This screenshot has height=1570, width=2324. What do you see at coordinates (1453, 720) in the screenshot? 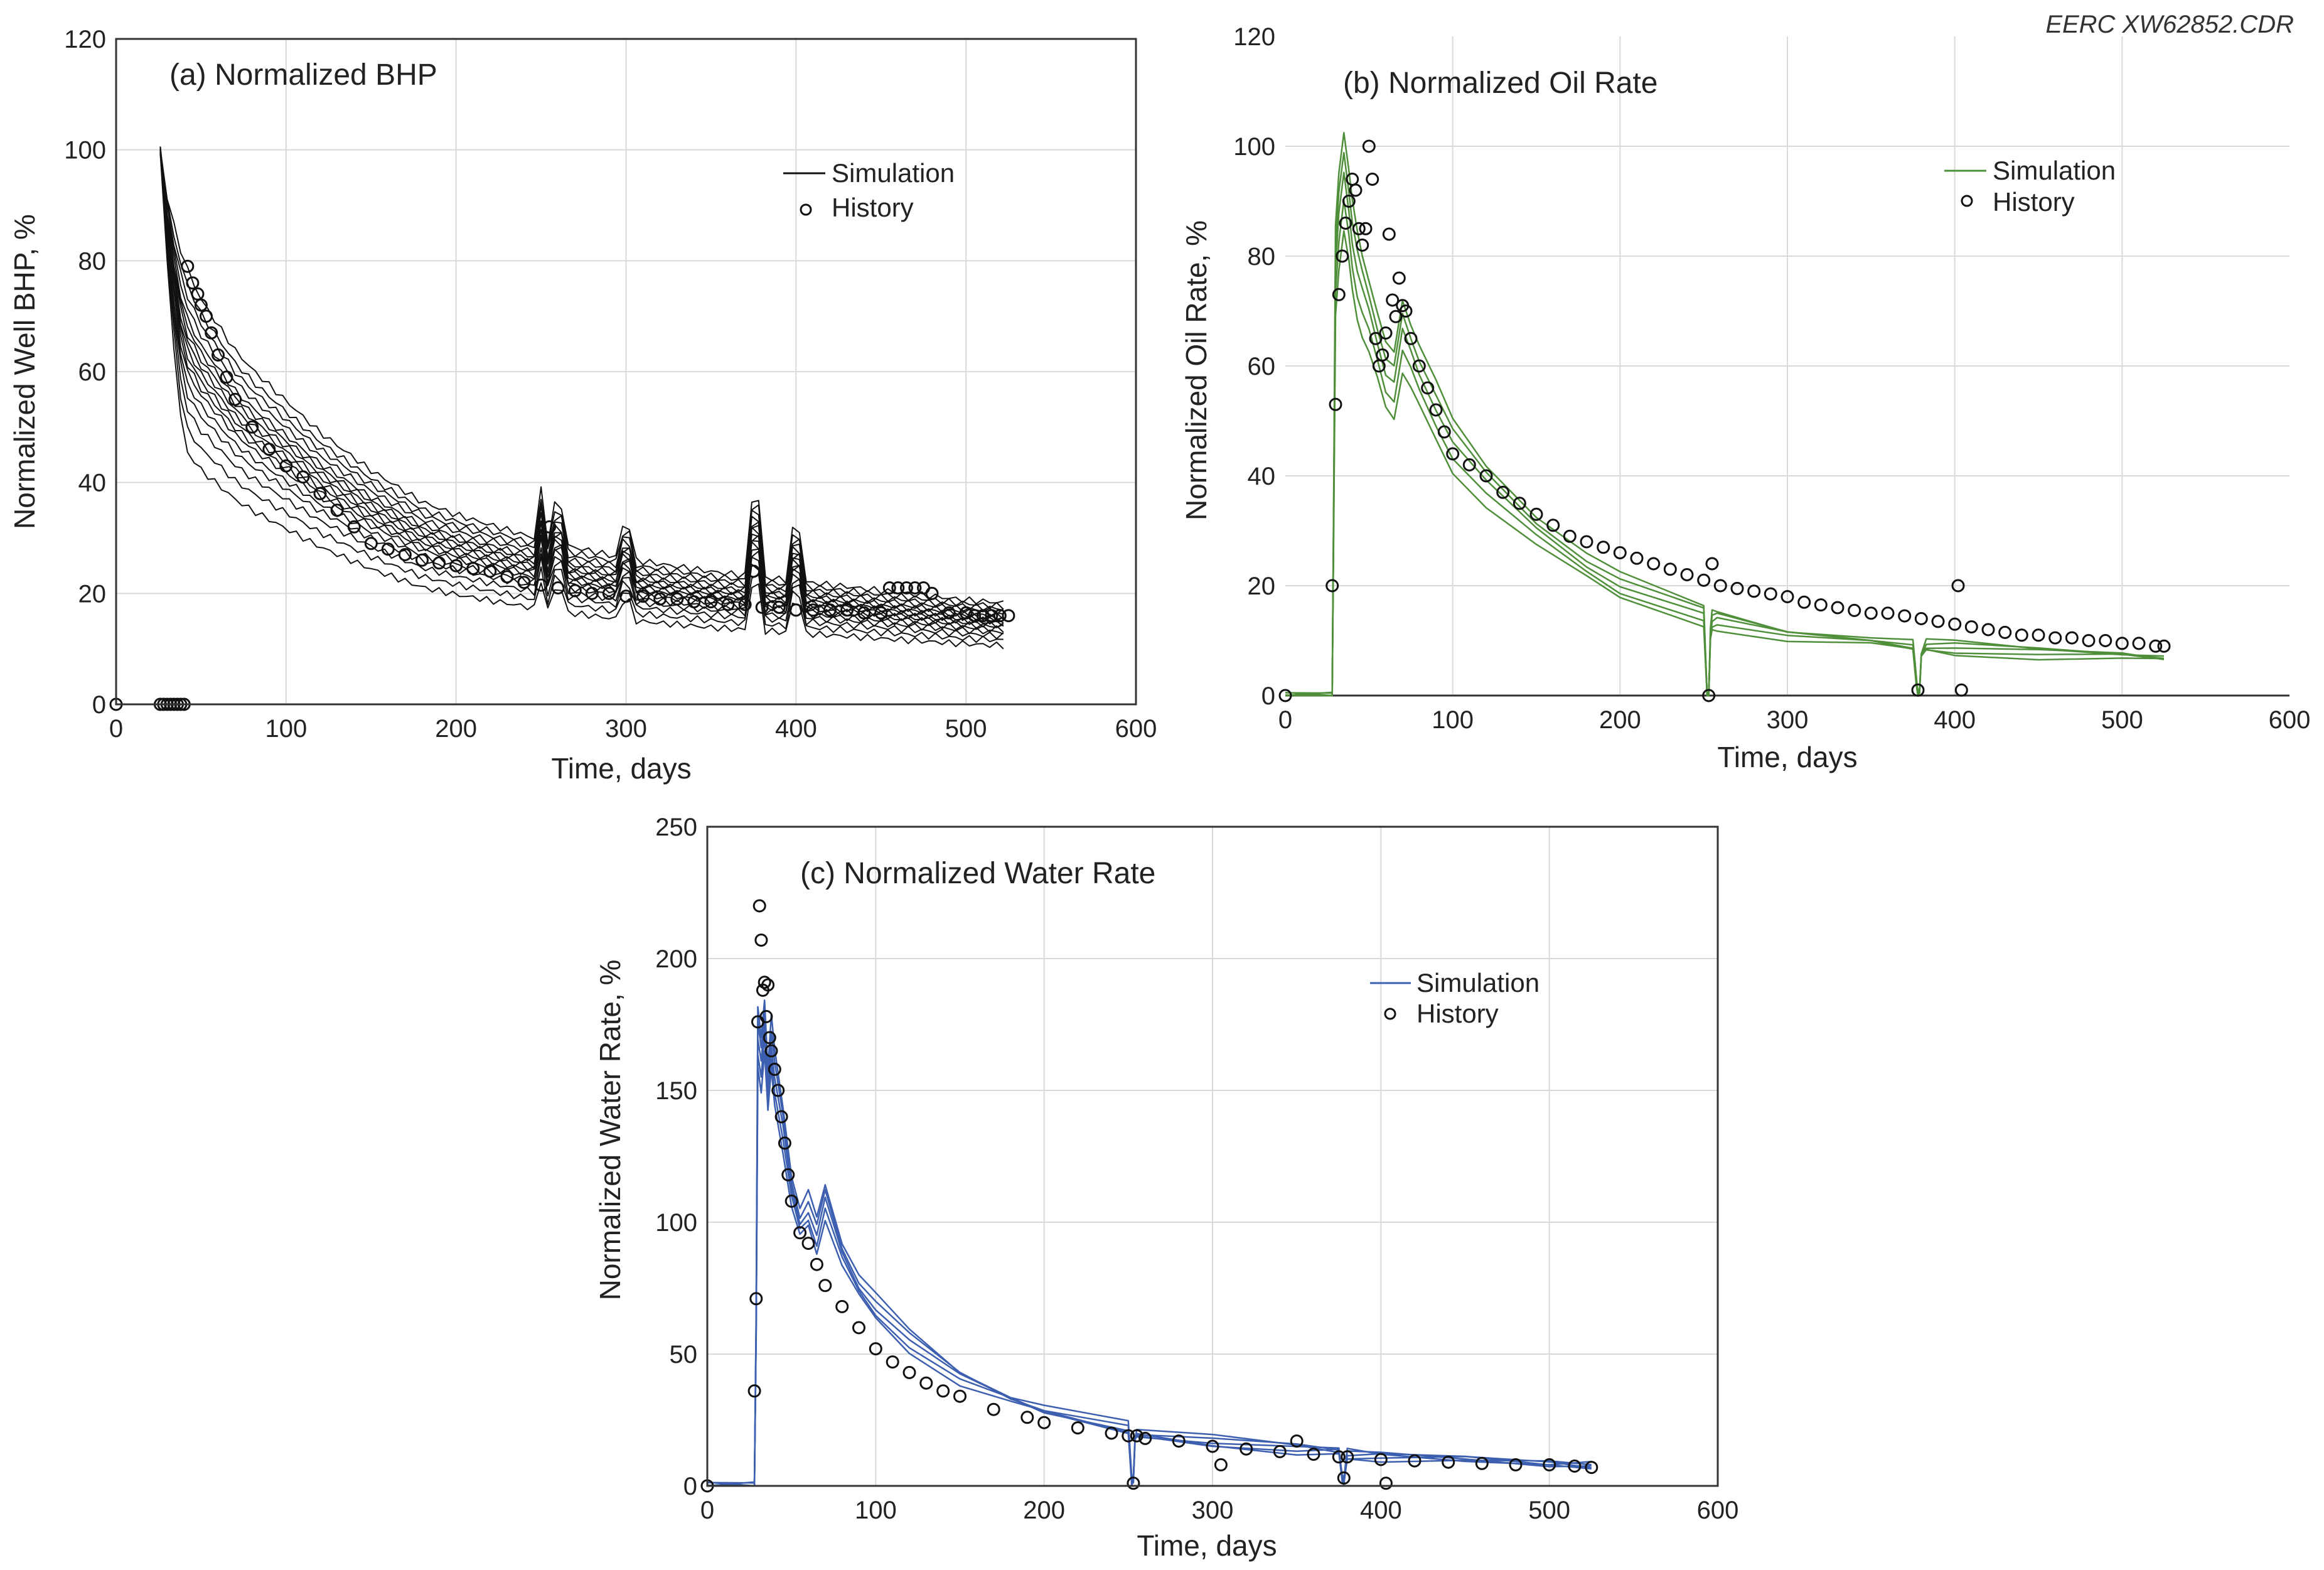
I see `panel-b-x-tick-100: 100` at bounding box center [1453, 720].